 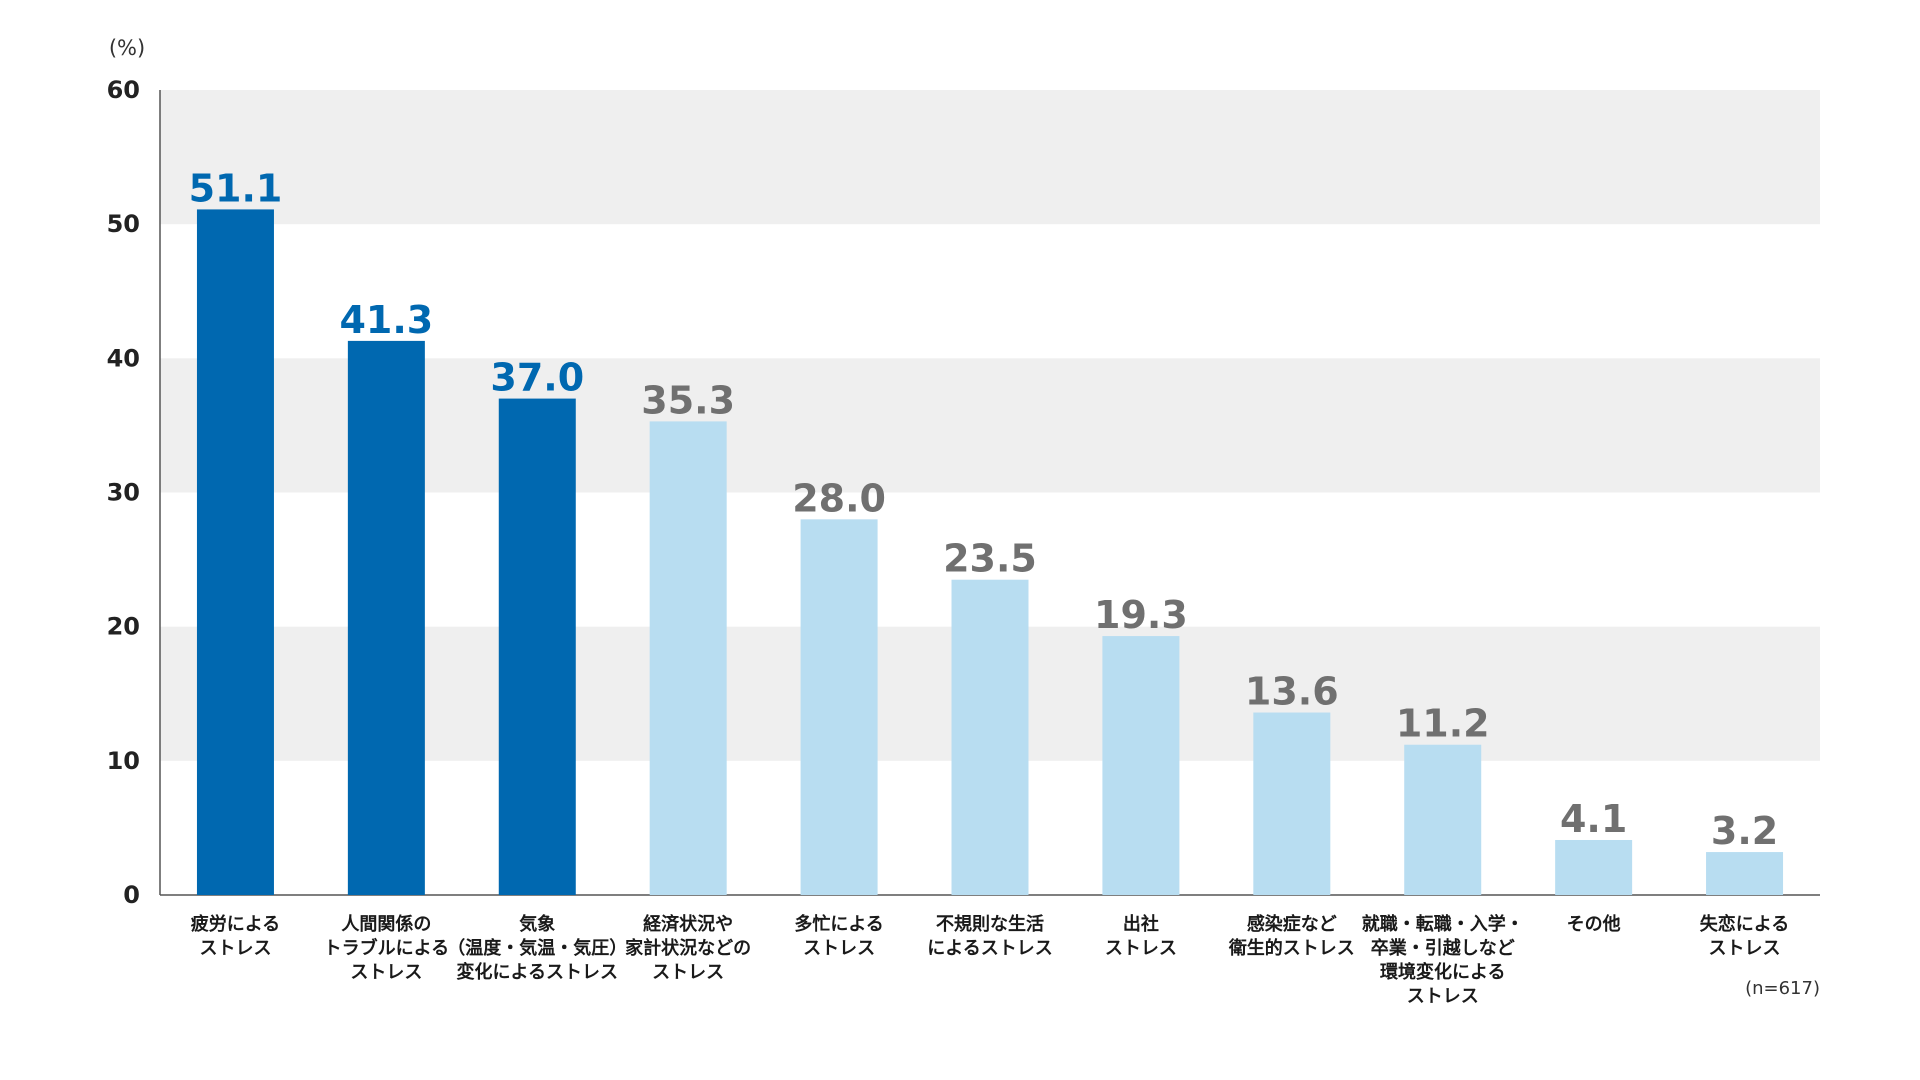 I want to click on value-label: 23.5, so click(x=990, y=559).